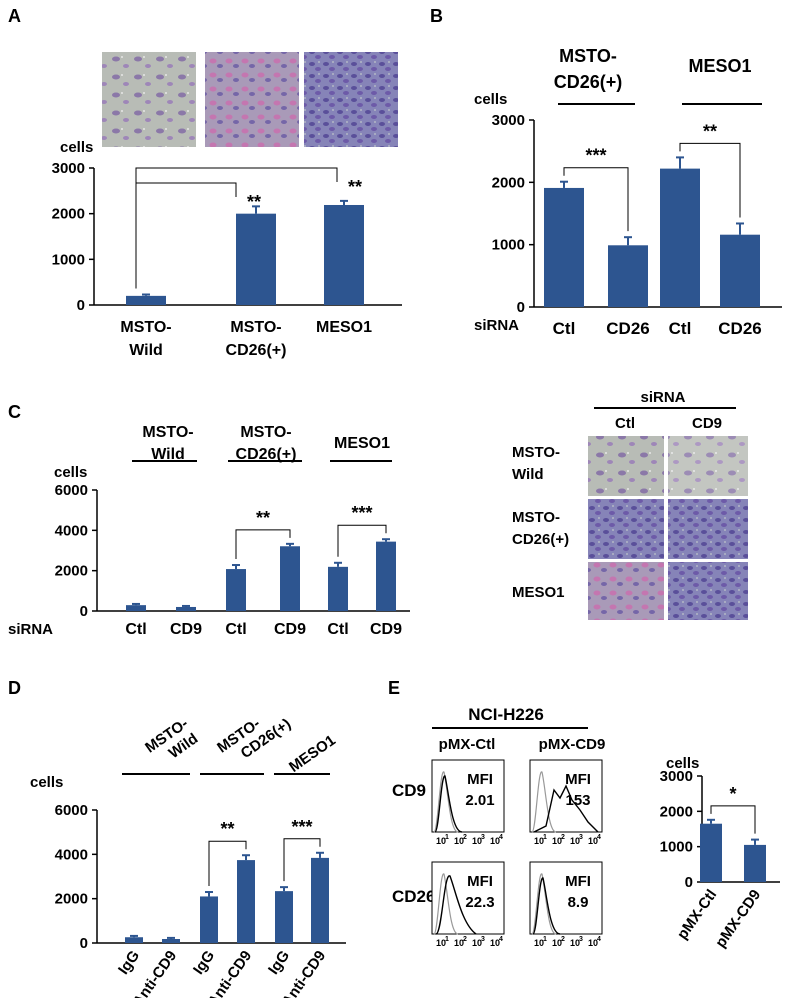  I want to click on e-flow-row-cd9: CD9, so click(409, 790).